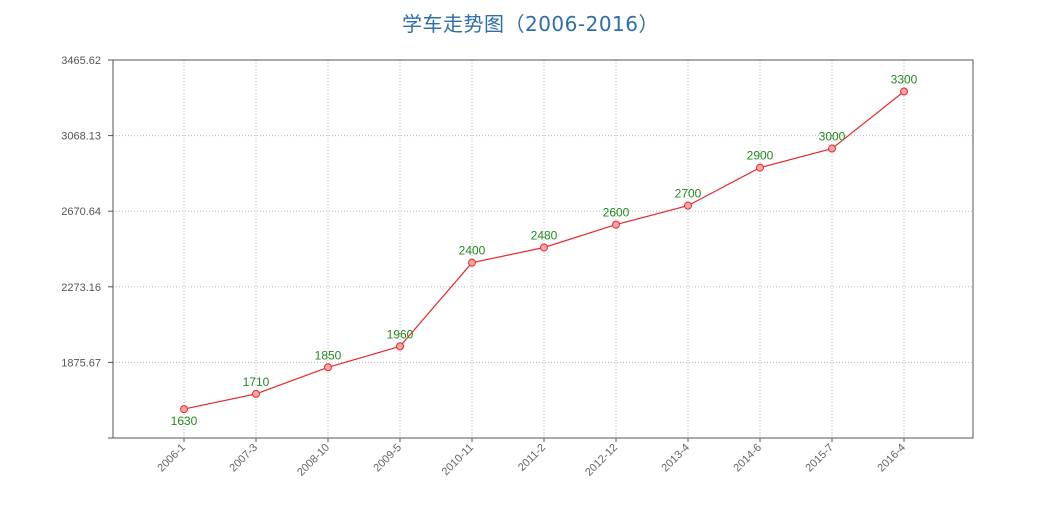  I want to click on data-label: 1850, so click(328, 355).